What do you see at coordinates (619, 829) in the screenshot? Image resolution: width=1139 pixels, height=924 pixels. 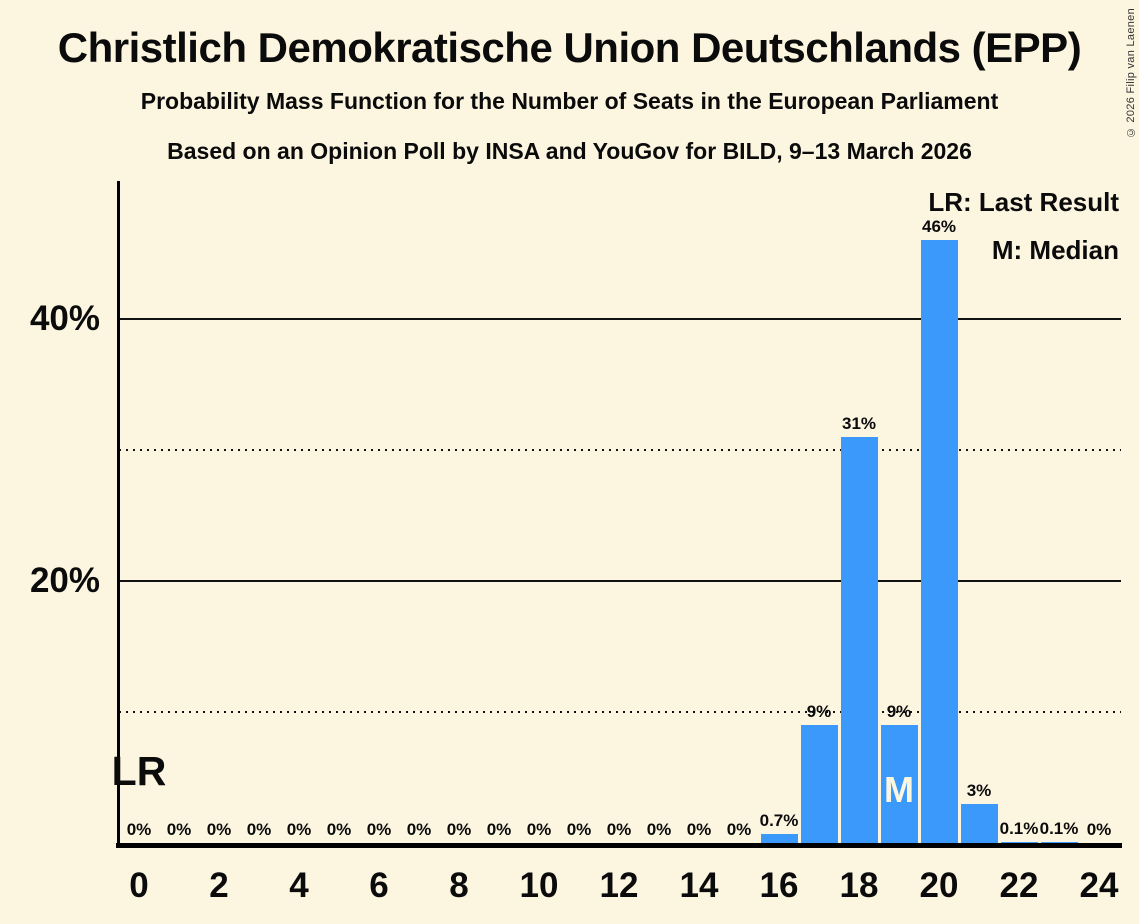 I see `bar-value-label-seat-12: 0%` at bounding box center [619, 829].